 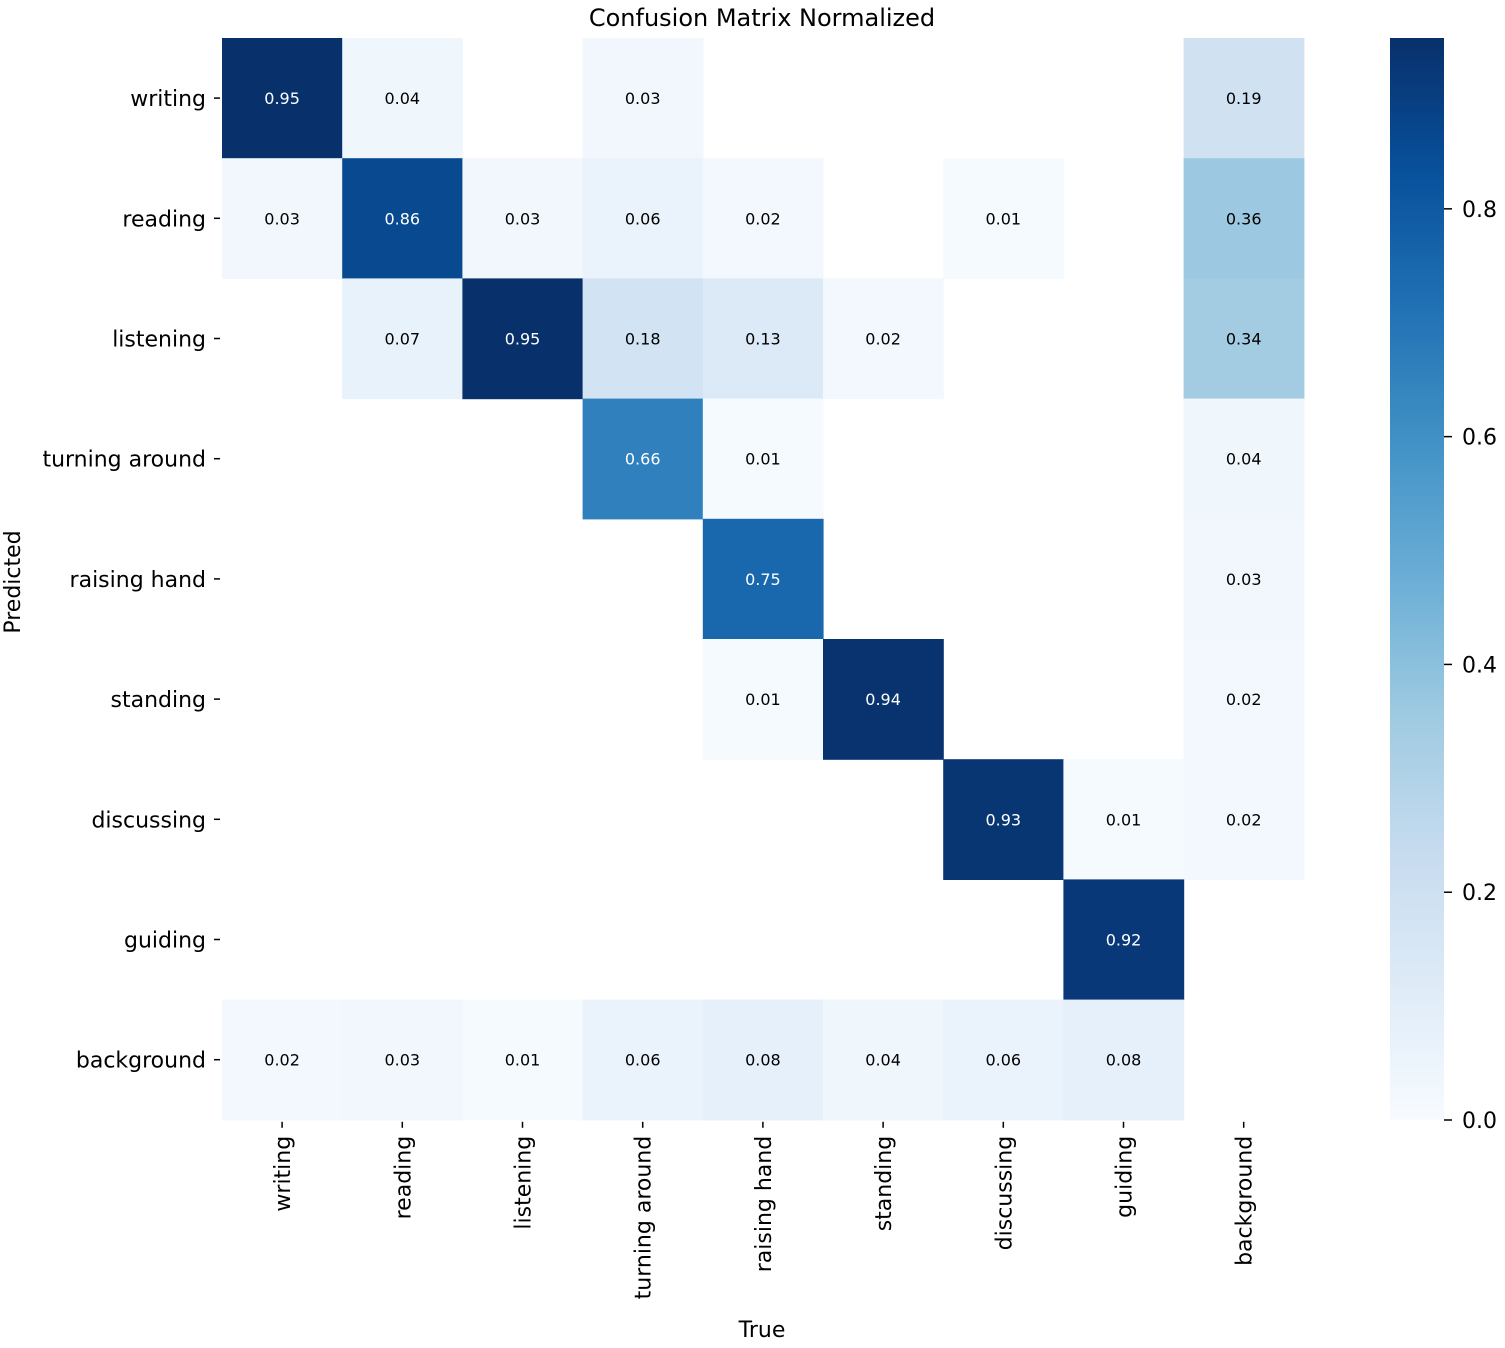 I want to click on x-tick-label-writing: writing, so click(x=283, y=1174).